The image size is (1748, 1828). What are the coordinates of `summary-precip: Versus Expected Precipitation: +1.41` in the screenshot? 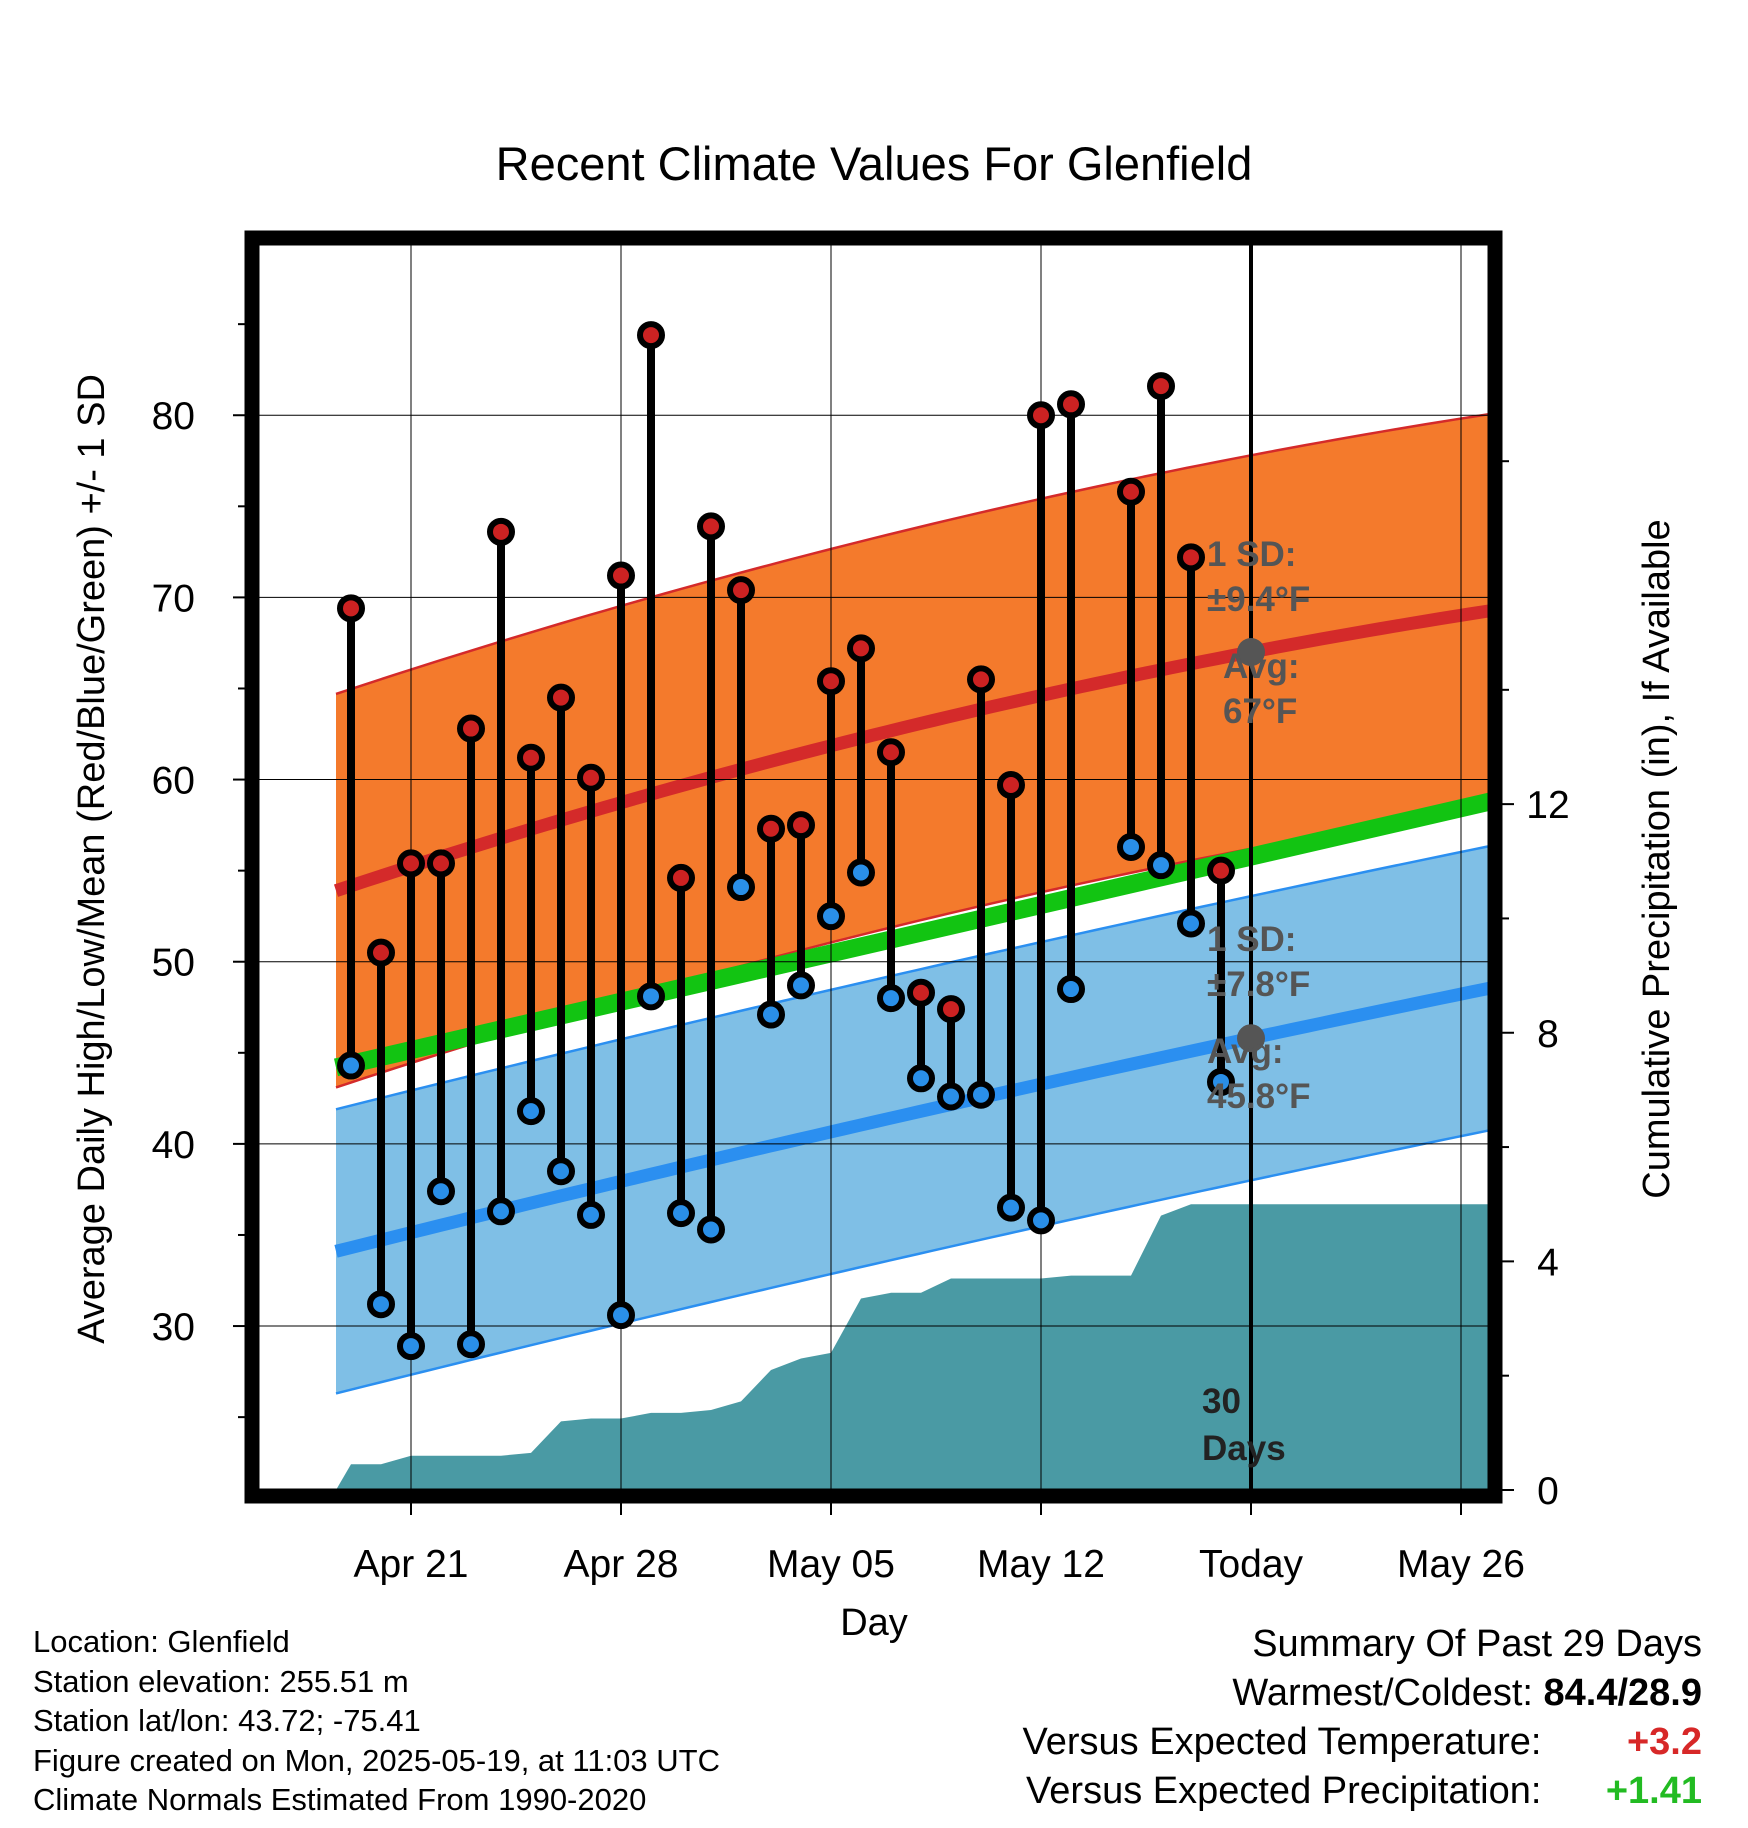 It's located at (1362, 1791).